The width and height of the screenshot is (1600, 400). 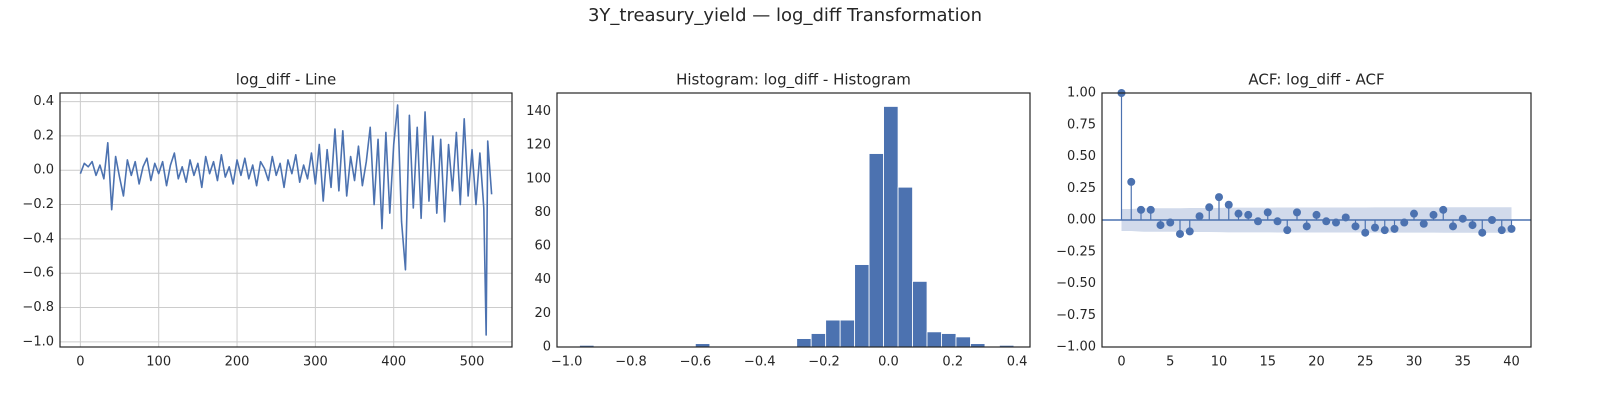 What do you see at coordinates (1365, 362) in the screenshot?
I see `x-tick-label: 25` at bounding box center [1365, 362].